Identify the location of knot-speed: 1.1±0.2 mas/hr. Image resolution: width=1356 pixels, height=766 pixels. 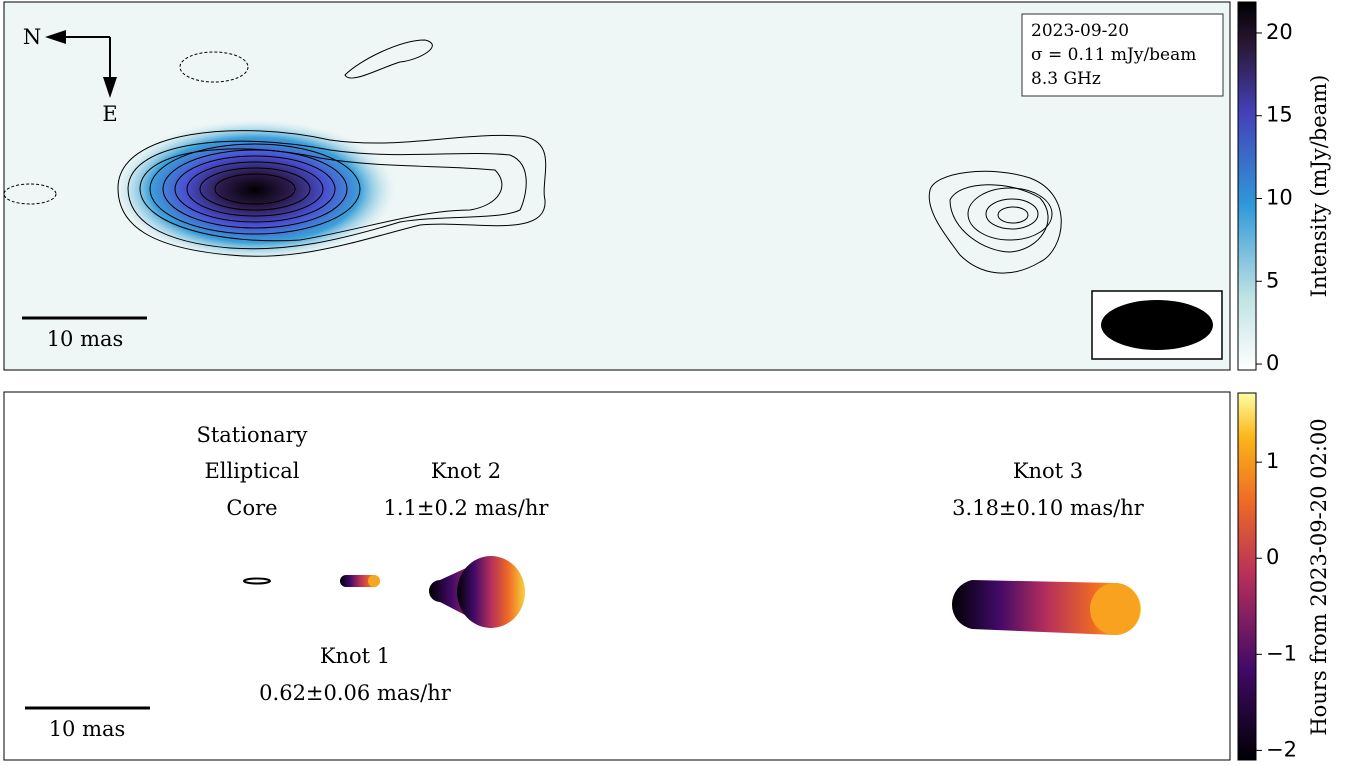
(467, 508).